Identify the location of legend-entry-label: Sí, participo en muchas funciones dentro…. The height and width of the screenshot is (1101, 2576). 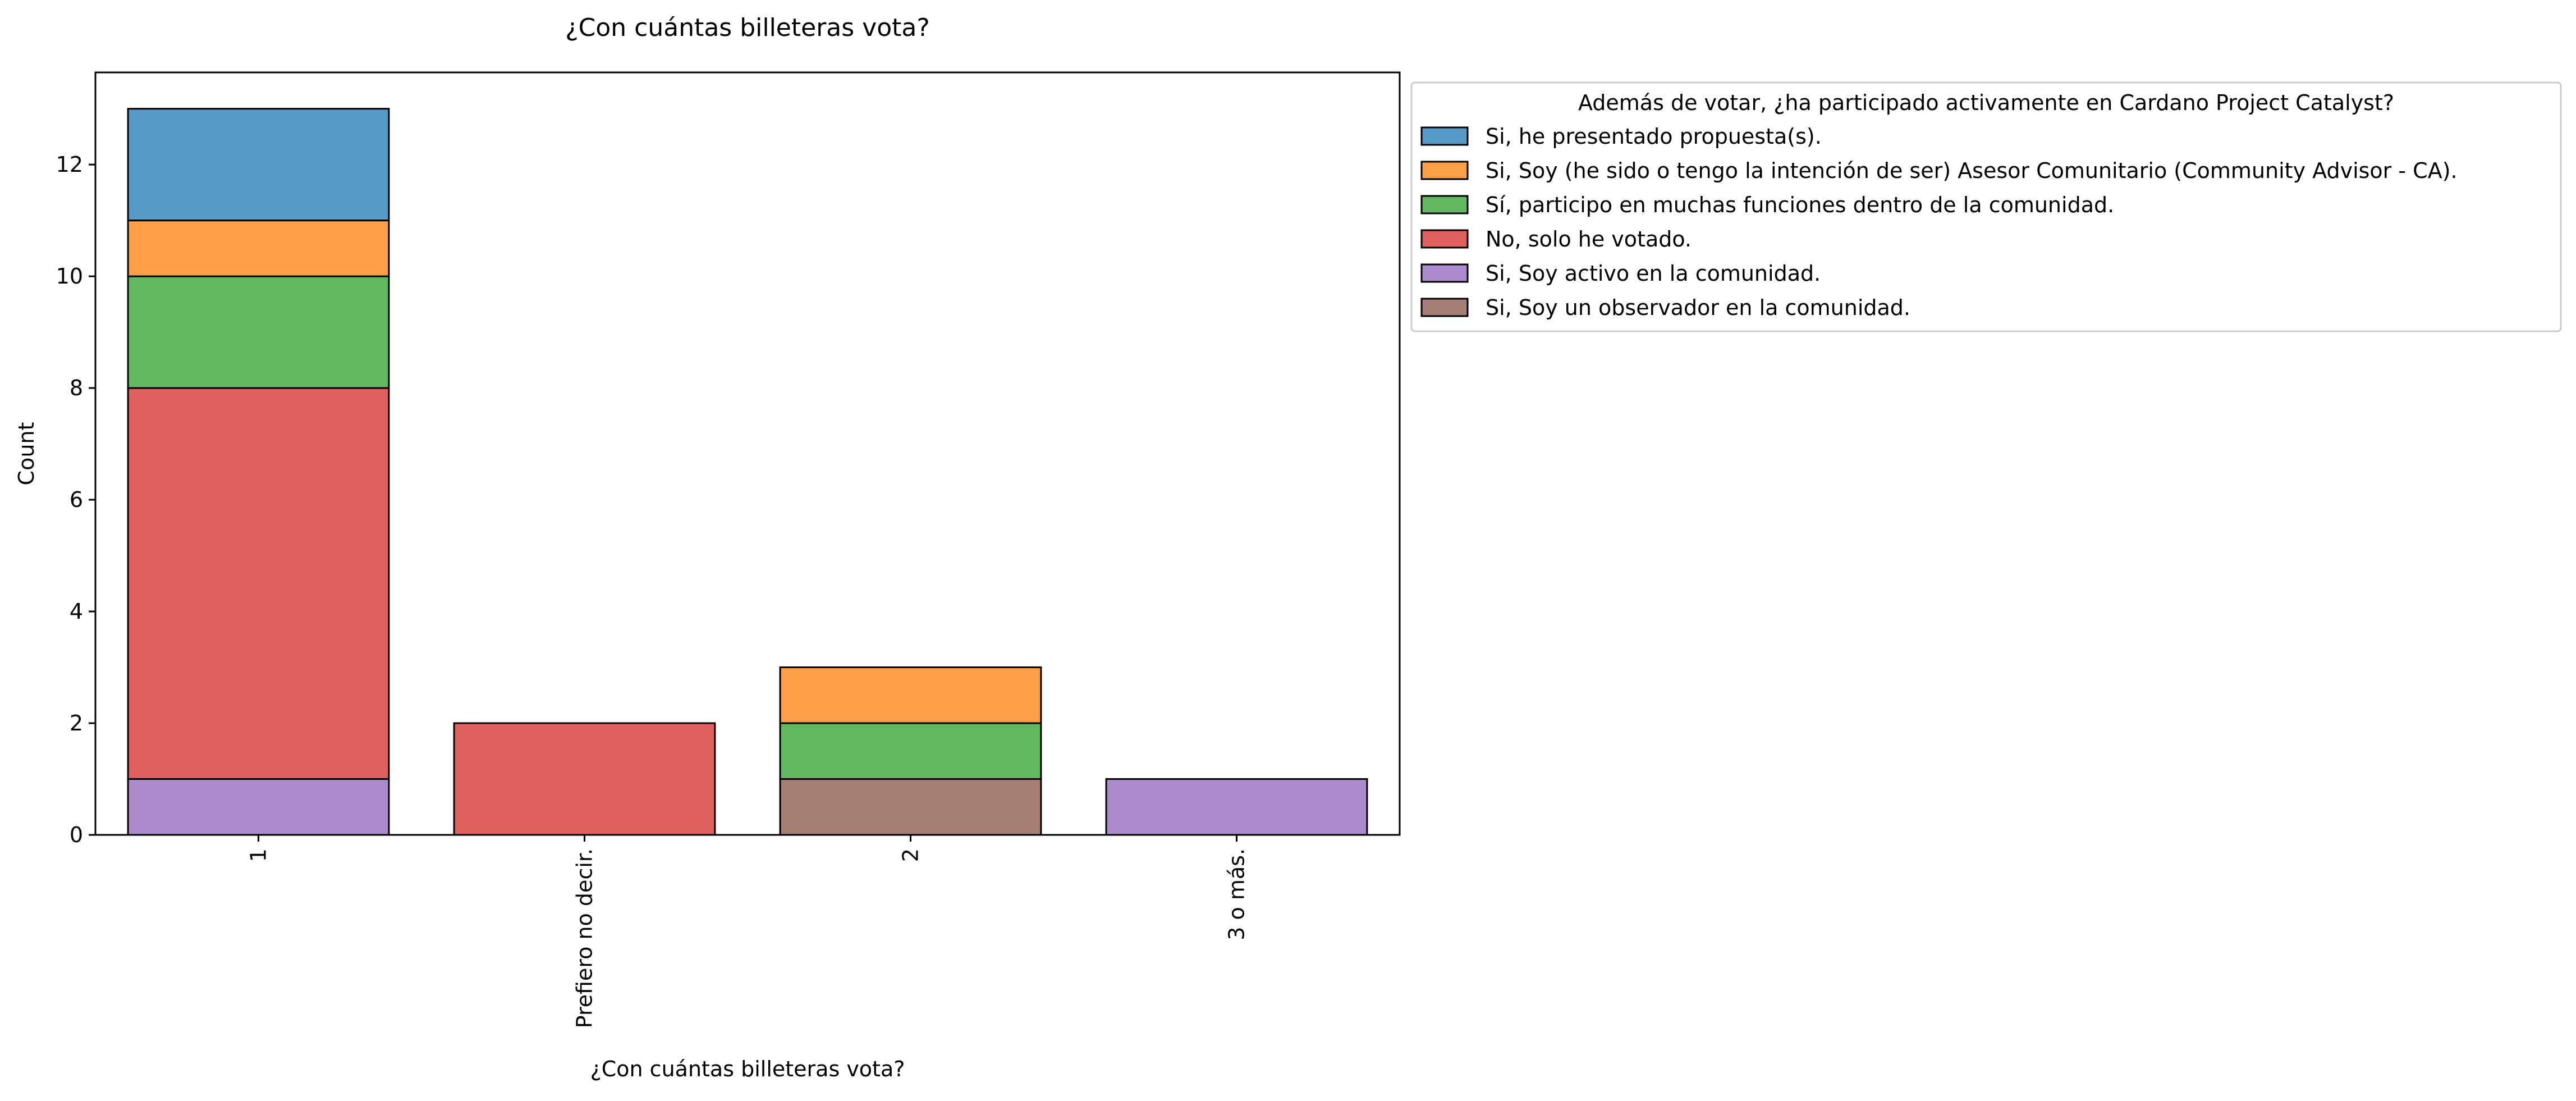
(1800, 205).